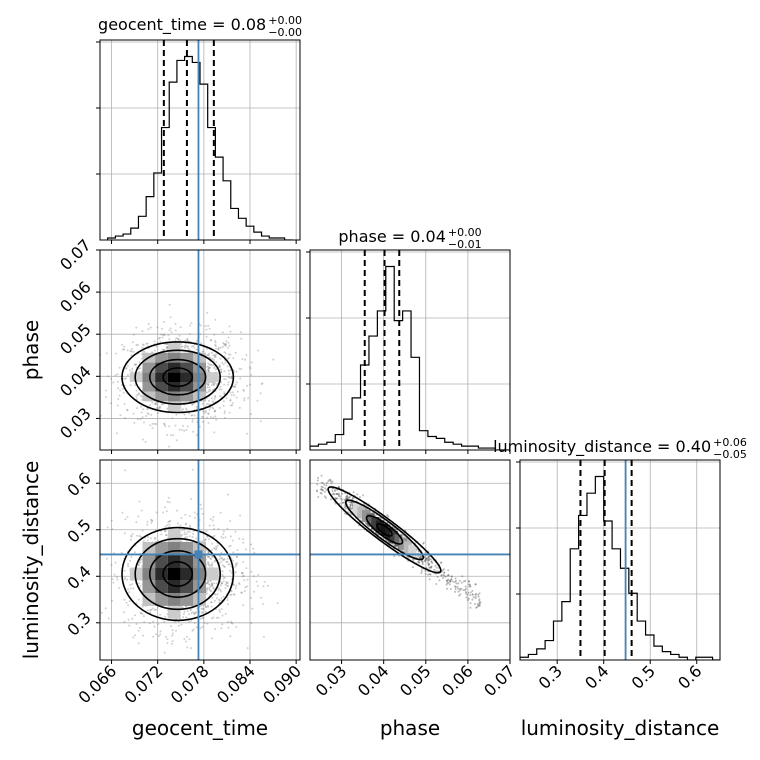  Describe the element at coordinates (409, 238) in the screenshot. I see `title-phase: phase = 0.04 +0.00−0.01` at that location.